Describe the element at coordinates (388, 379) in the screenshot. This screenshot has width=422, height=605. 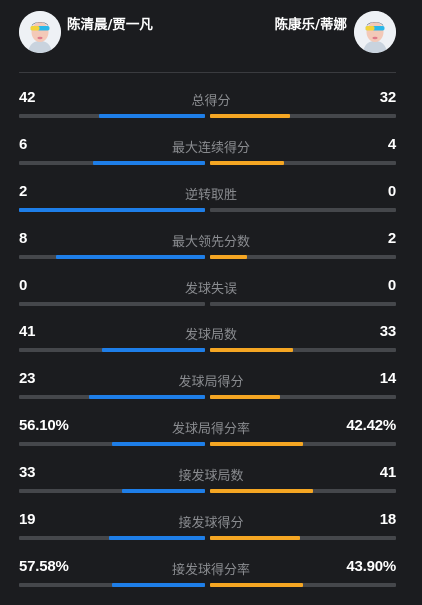
I see `right-stat-value: 14` at that location.